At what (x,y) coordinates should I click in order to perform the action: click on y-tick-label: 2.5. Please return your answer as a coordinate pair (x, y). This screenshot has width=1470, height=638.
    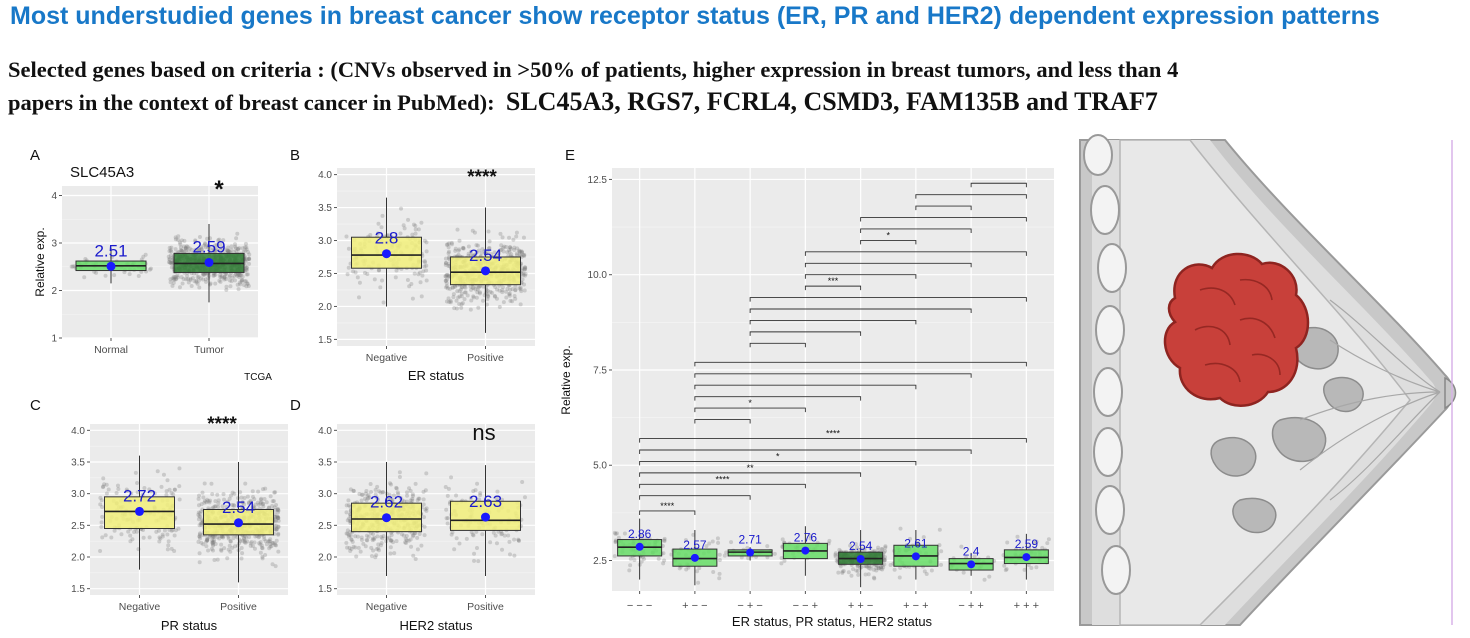
    Looking at the image, I should click on (325, 274).